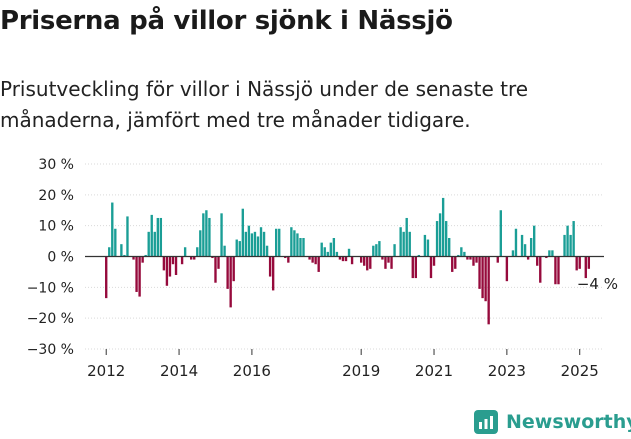 The width and height of the screenshot is (631, 439). Describe the element at coordinates (106, 371) in the screenshot. I see `x-tick-label: 2012` at that location.